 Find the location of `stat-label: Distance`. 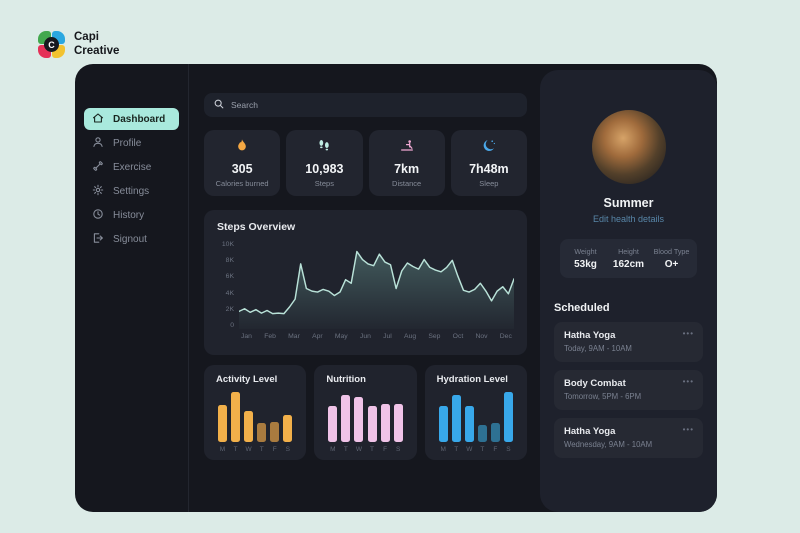

stat-label: Distance is located at coordinates (407, 183).